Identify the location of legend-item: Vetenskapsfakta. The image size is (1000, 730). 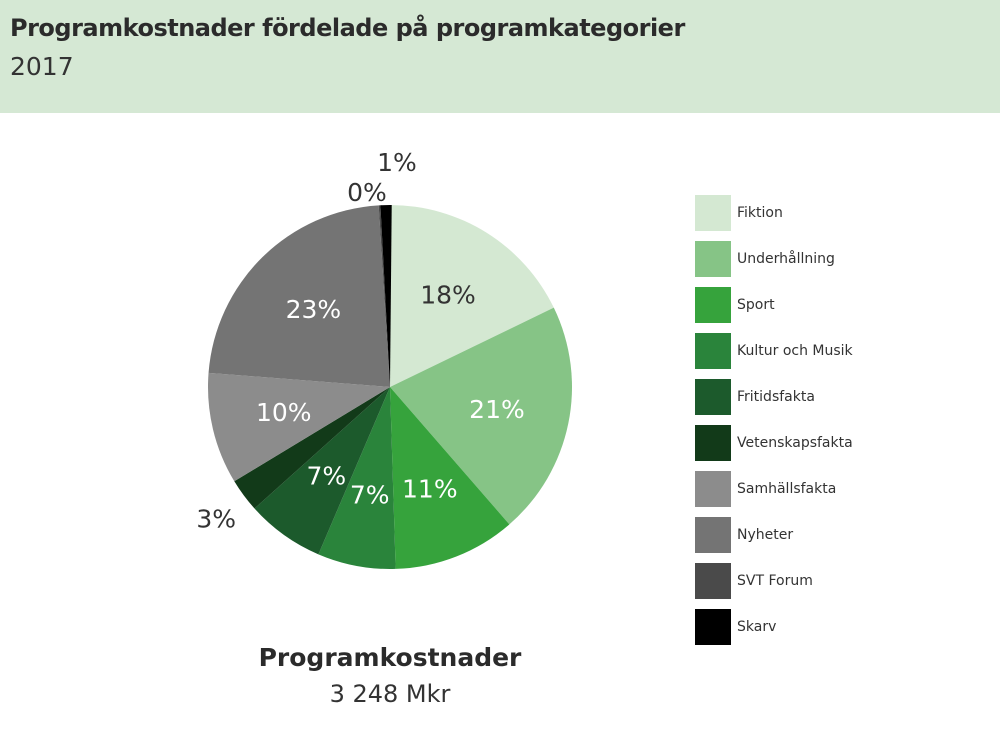
(774, 443).